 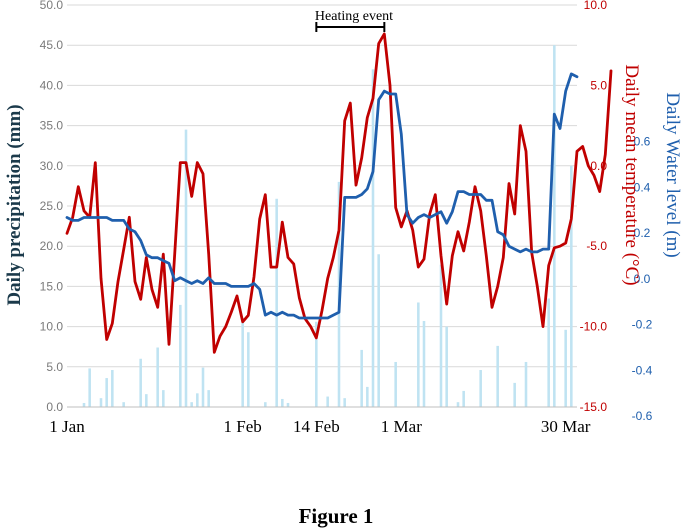 I want to click on y-tick-label-temperature: 5.0, so click(x=598, y=85).